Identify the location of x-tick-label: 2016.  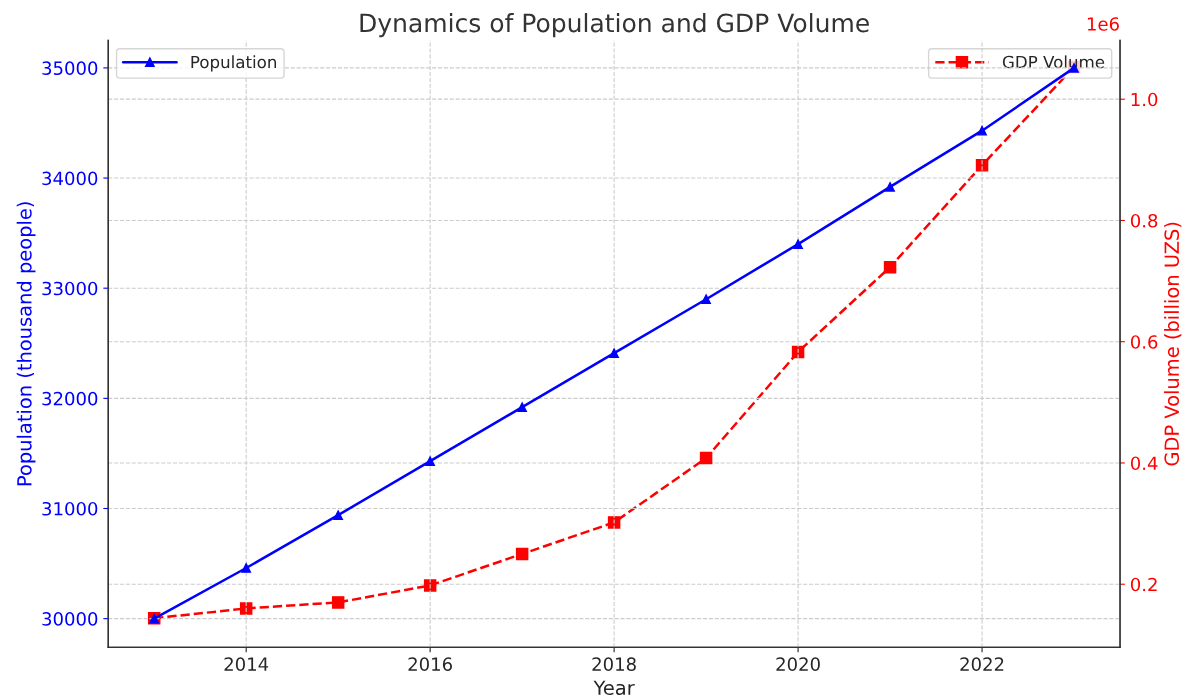
(430, 664).